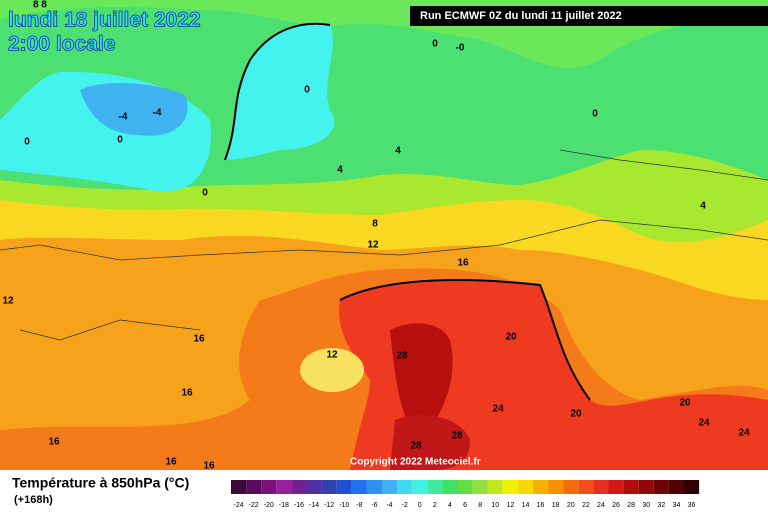 The image size is (768, 517). Describe the element at coordinates (495, 505) in the screenshot. I see `scale-label: 10` at that location.